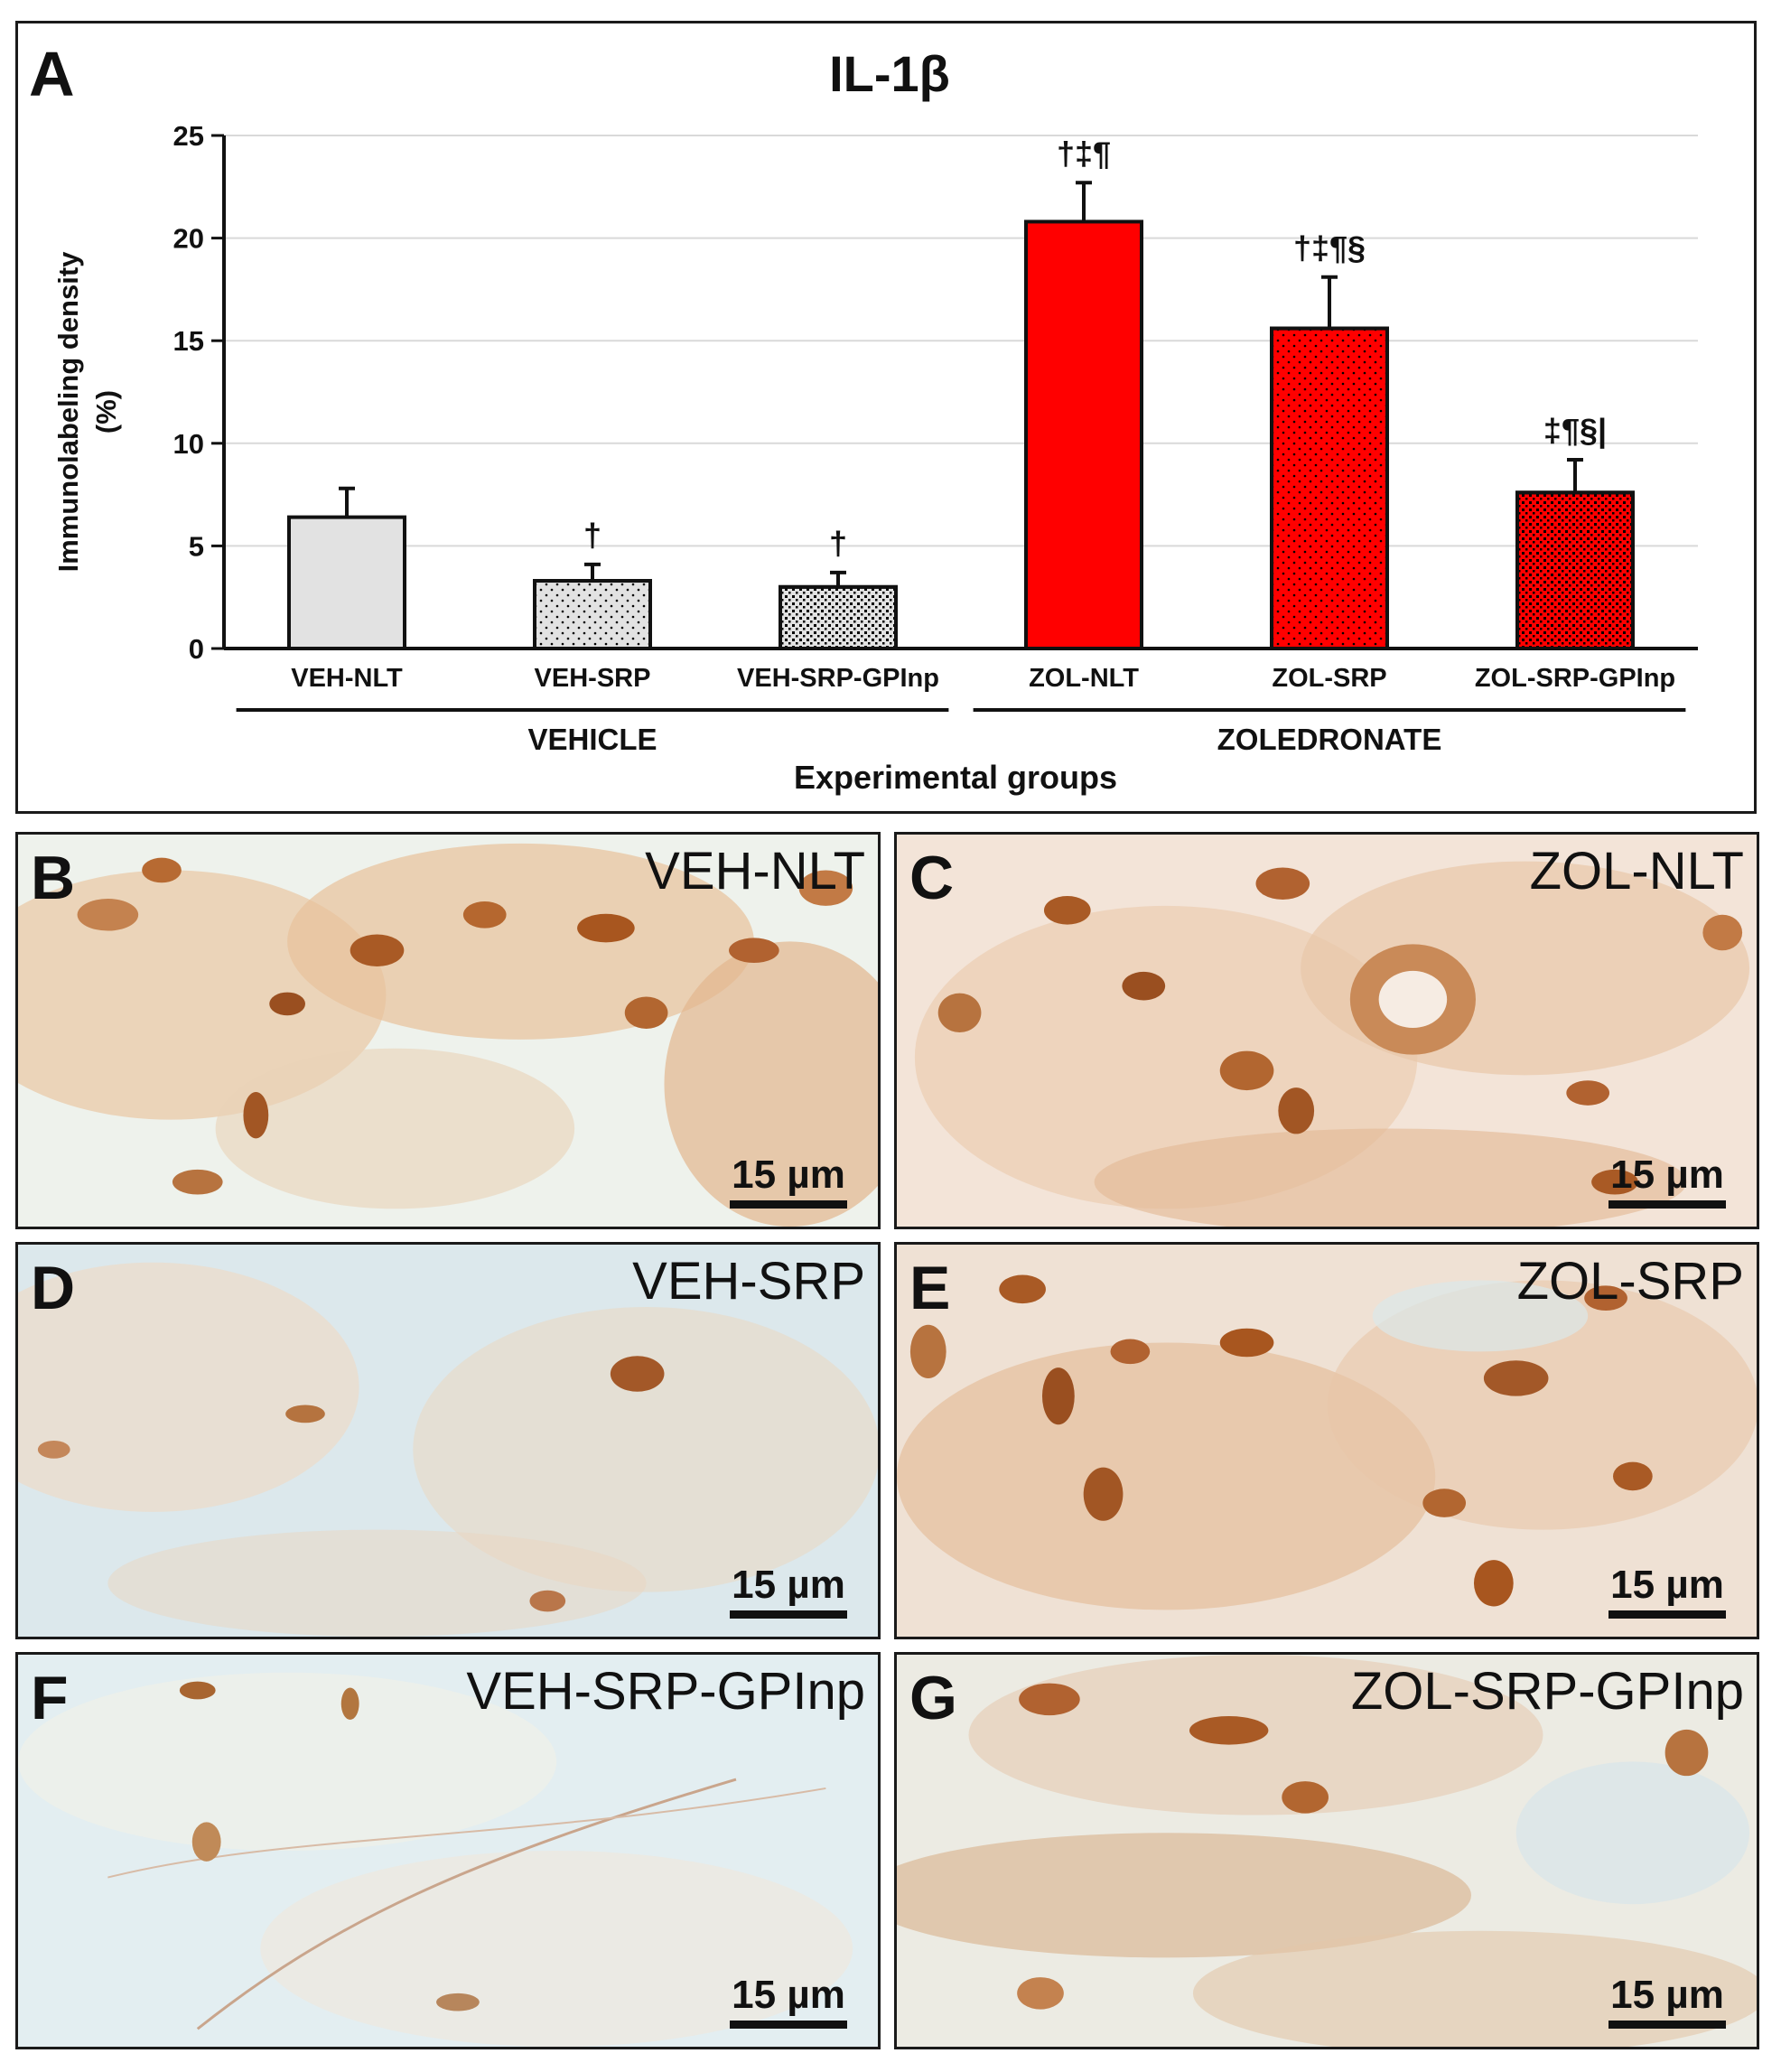  What do you see at coordinates (1575, 431) in the screenshot?
I see `significance-label: ‡¶§|` at bounding box center [1575, 431].